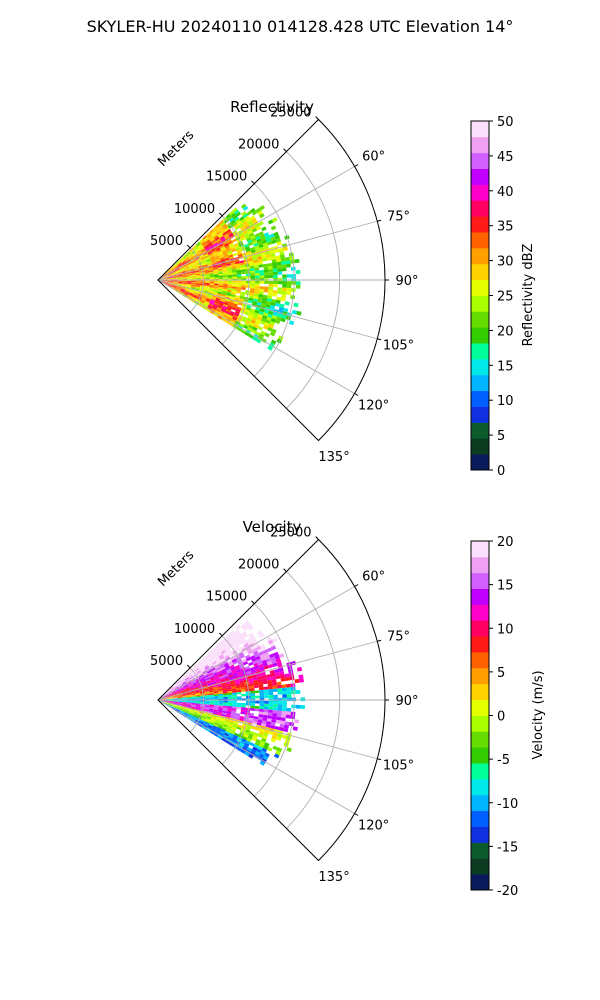  What do you see at coordinates (480, 272) in the screenshot?
I see `colorbar-segment` at bounding box center [480, 272].